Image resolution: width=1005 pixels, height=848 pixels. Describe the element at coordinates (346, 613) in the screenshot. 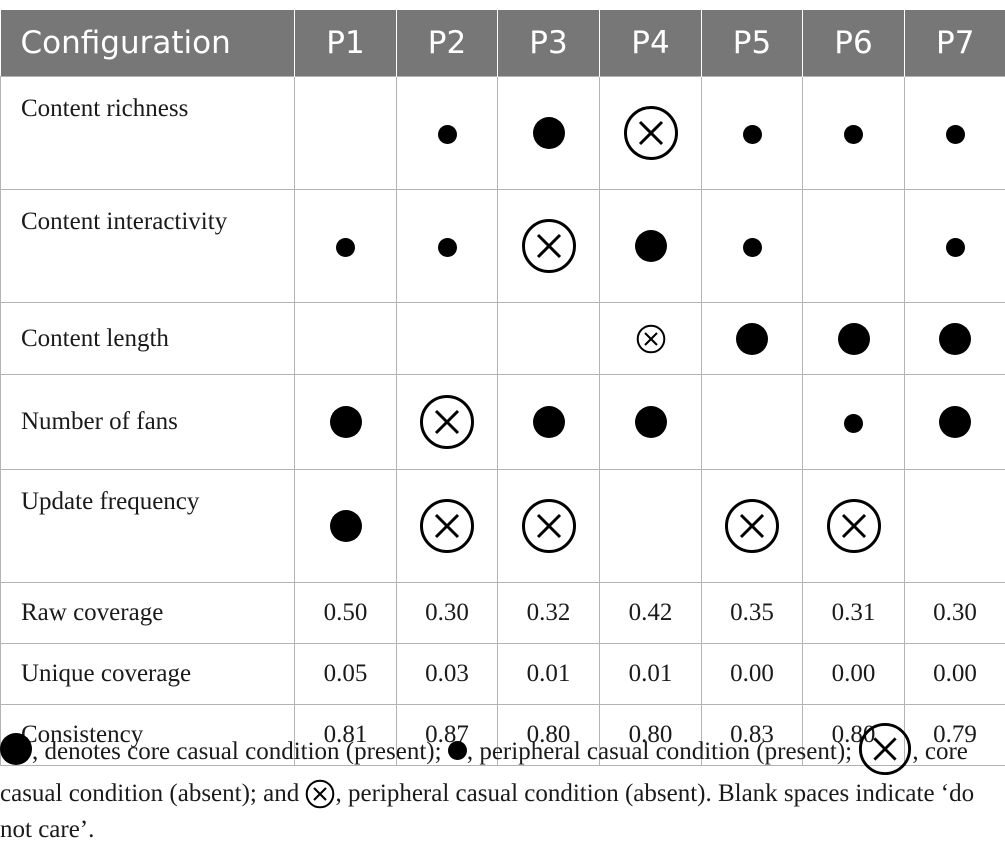

I see `value-raw-coverage-p1: 0.50` at that location.